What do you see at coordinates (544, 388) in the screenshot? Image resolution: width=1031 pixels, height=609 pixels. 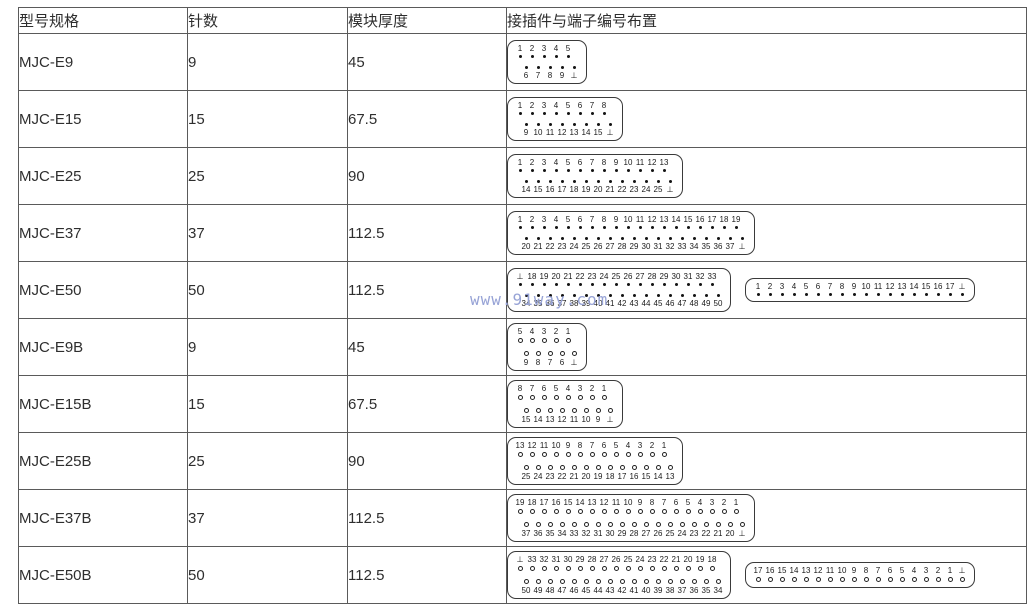 I see `pin-label: 6` at bounding box center [544, 388].